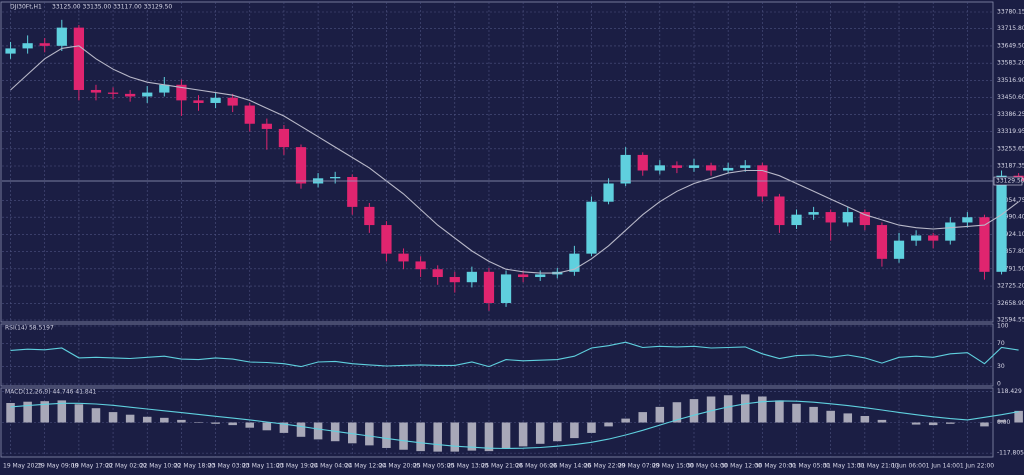  I want to click on x-tick-label: 30 May 04:00, so click(706, 466).